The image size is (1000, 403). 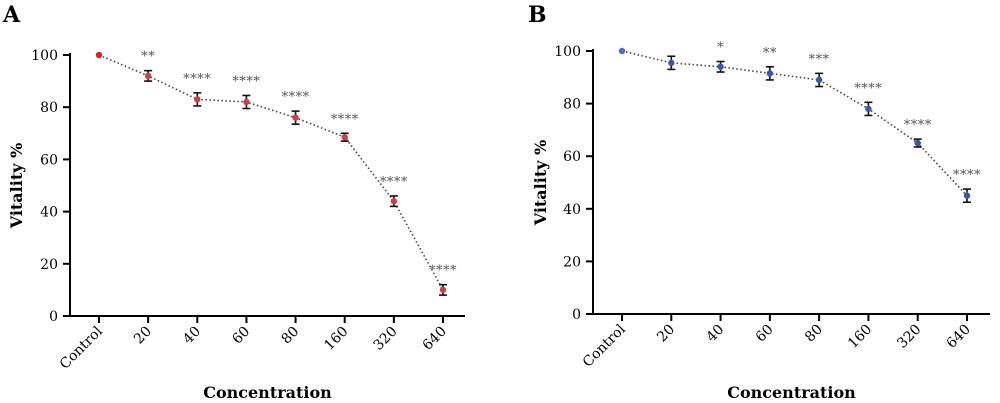 I want to click on significance-label: *, so click(x=720, y=48).